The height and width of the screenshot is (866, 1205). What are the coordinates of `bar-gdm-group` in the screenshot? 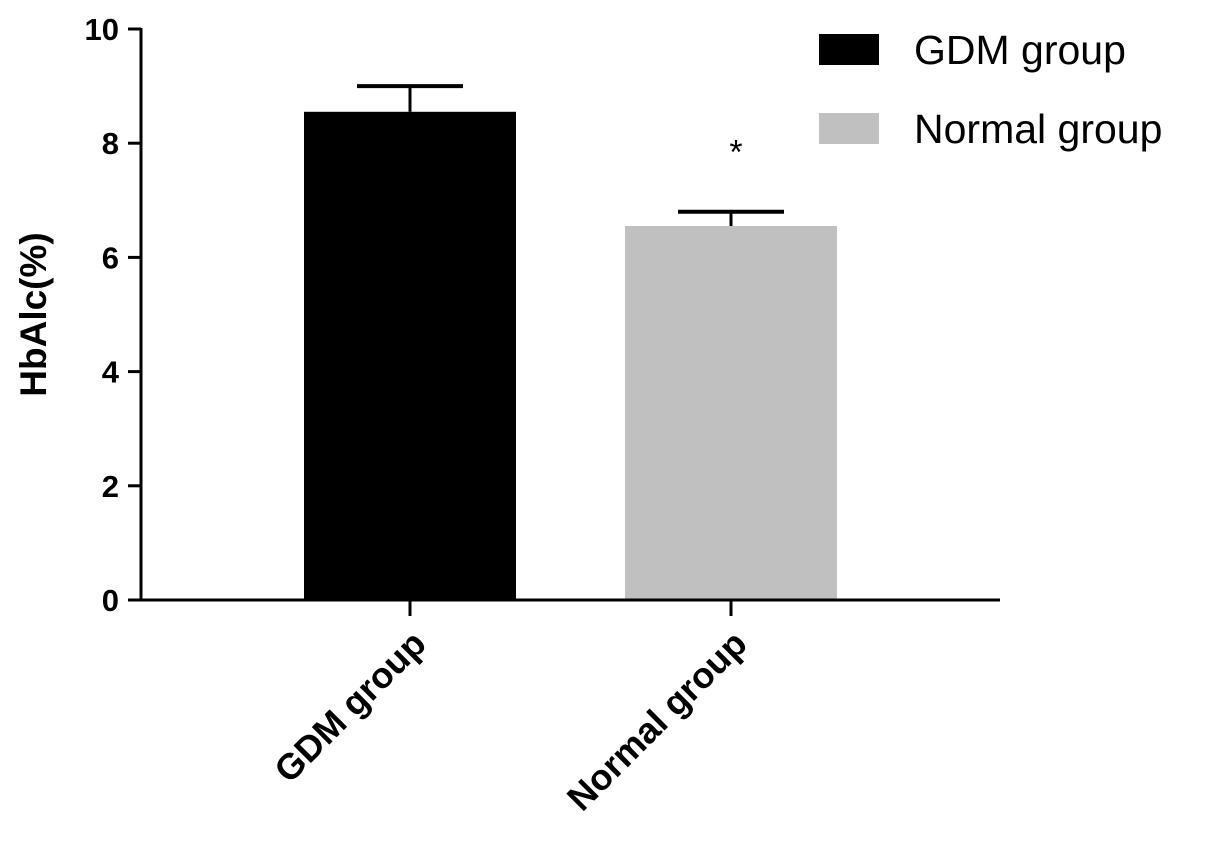 It's located at (410, 356).